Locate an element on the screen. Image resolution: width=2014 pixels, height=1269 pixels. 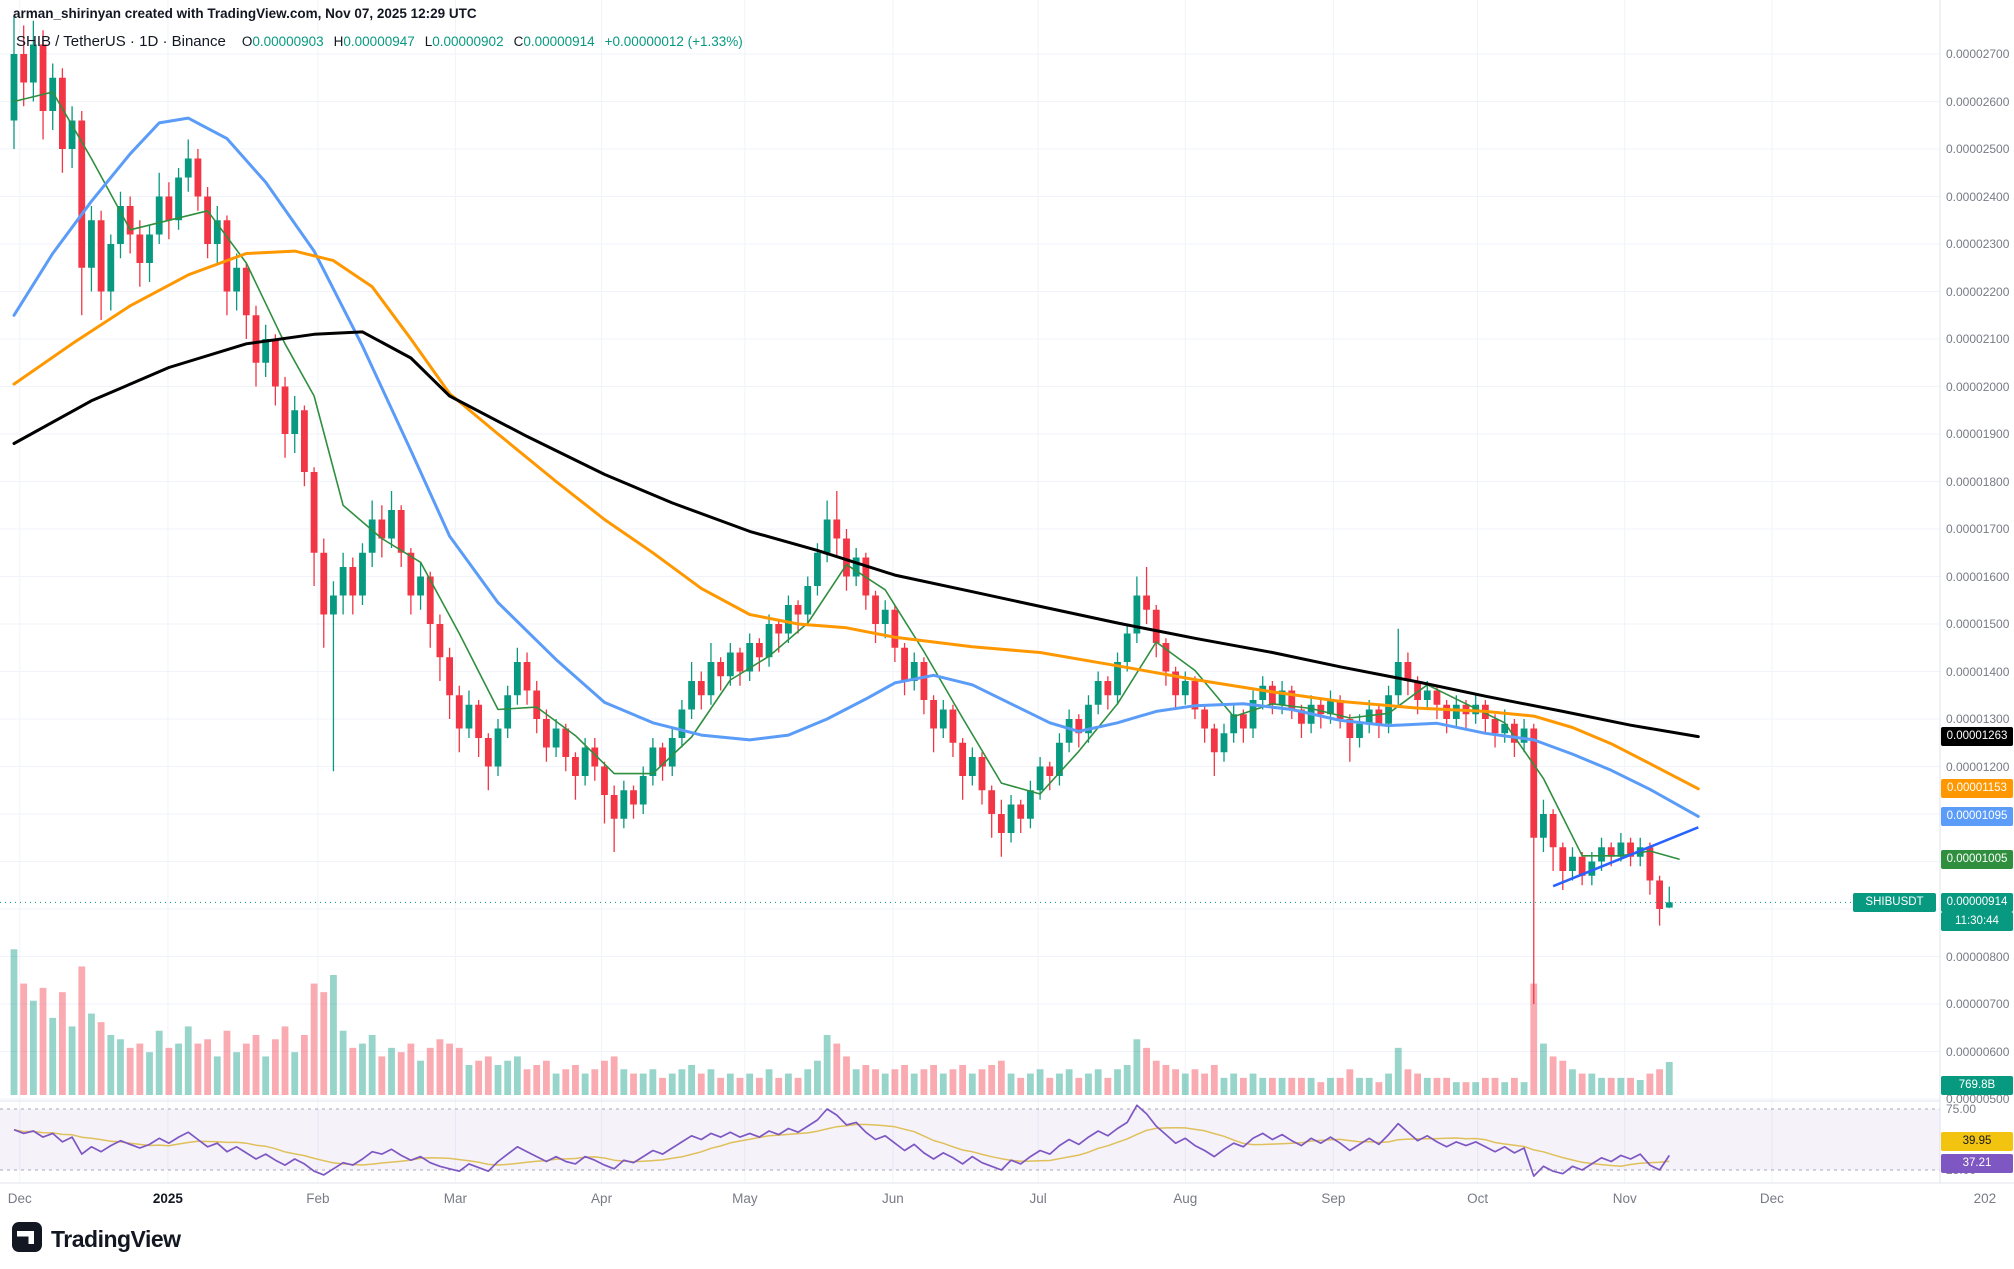
time-tick-label: Jul is located at coordinates (1038, 1198).